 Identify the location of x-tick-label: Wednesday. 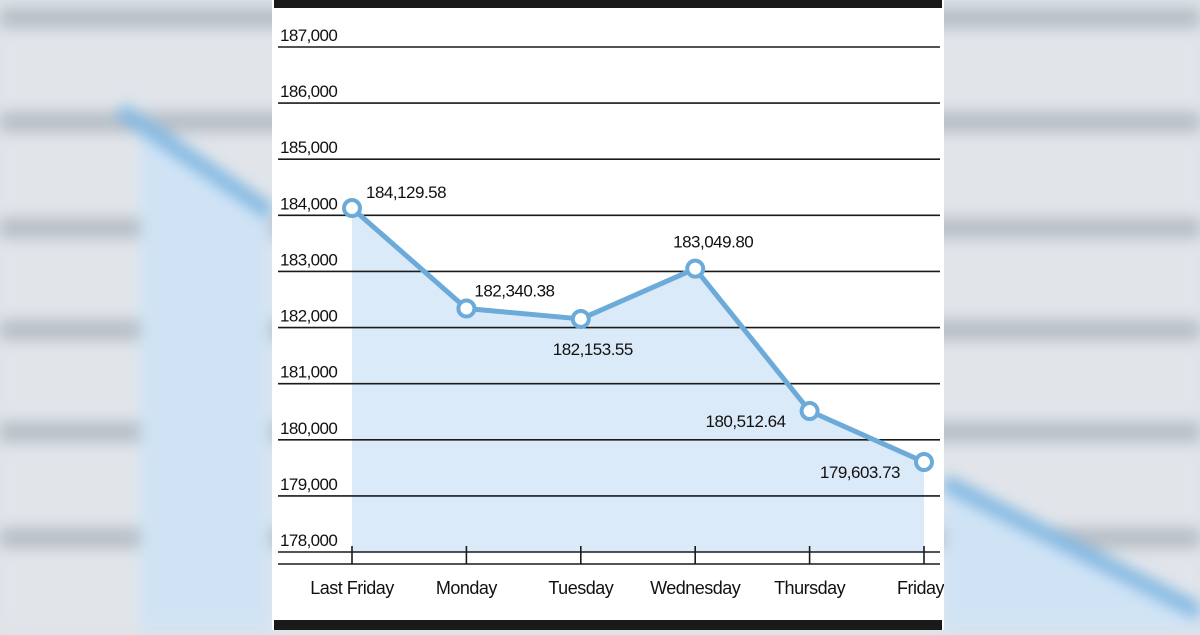
(695, 588).